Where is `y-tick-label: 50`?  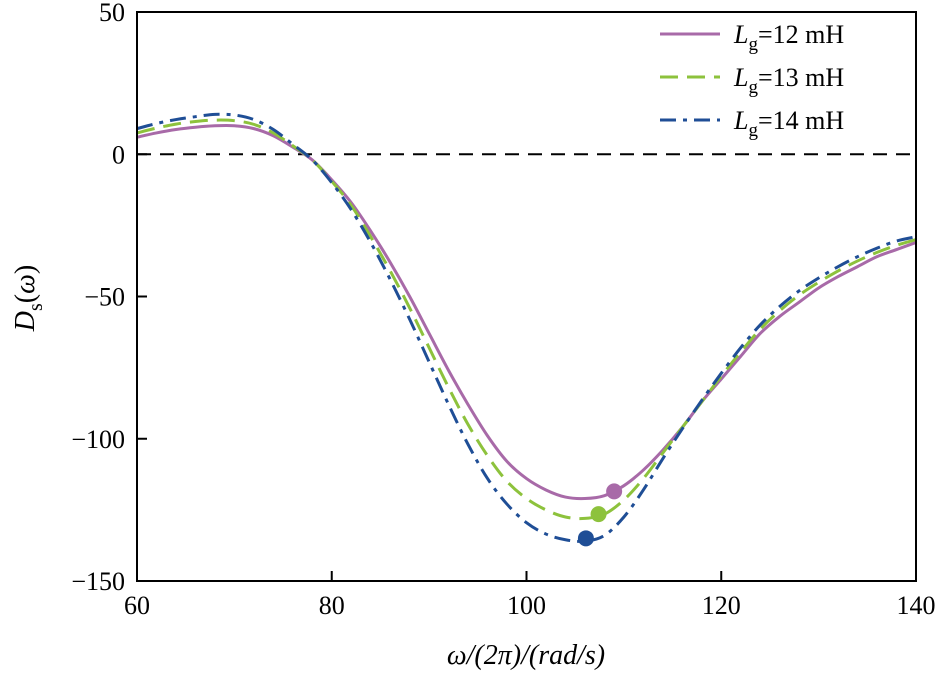
y-tick-label: 50 is located at coordinates (112, 13).